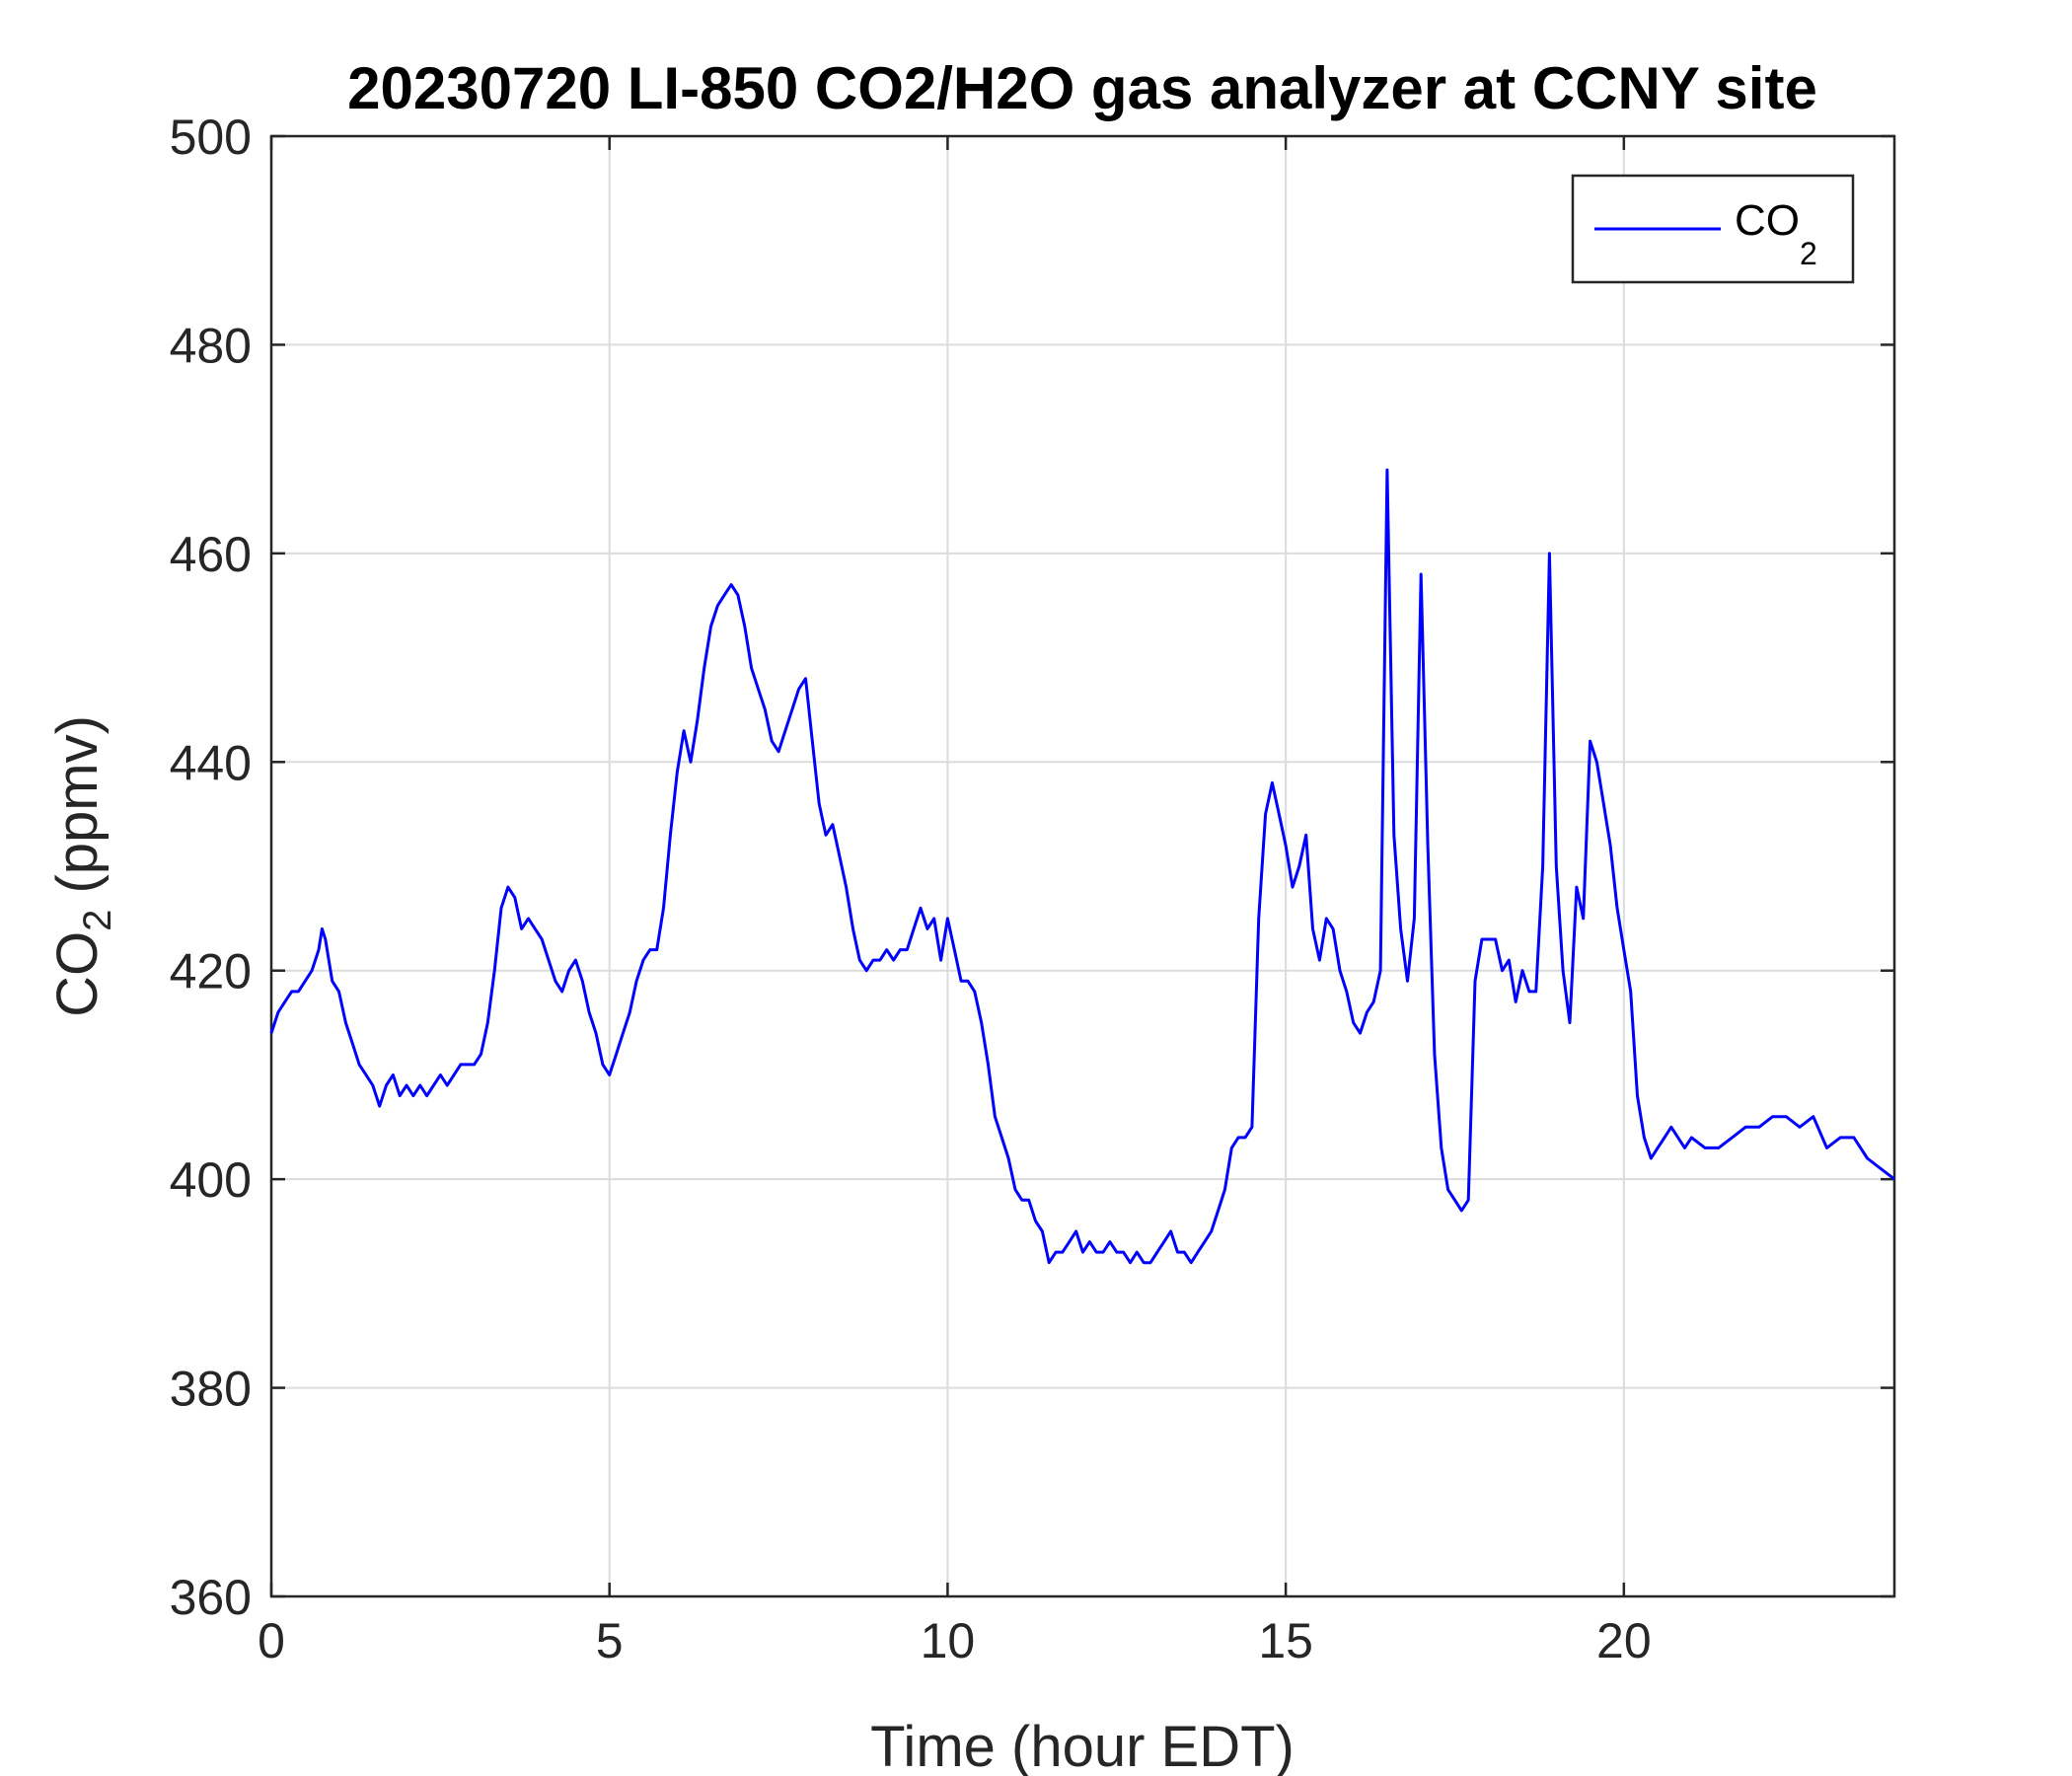  I want to click on y-tick-label-6: 480, so click(211, 346).